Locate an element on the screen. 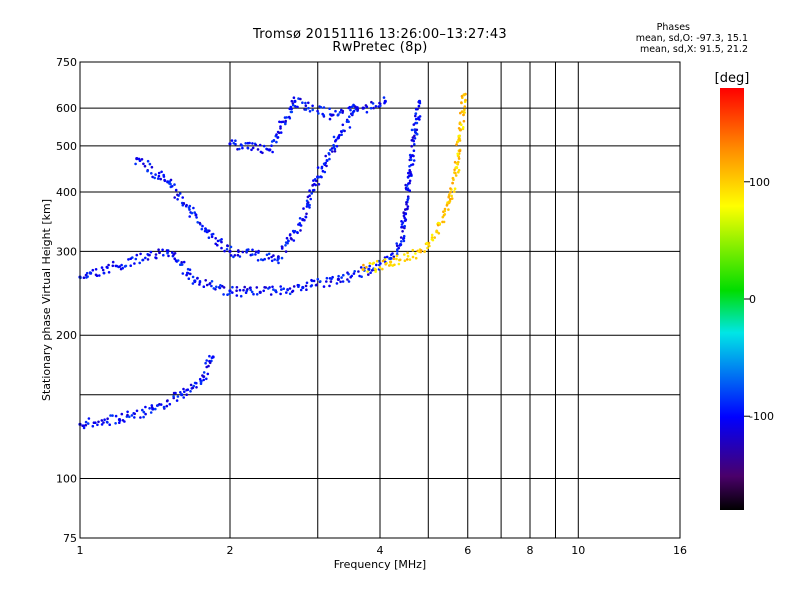 This screenshot has height=600, width=800. y-tick-label: 750 is located at coordinates (66, 62).